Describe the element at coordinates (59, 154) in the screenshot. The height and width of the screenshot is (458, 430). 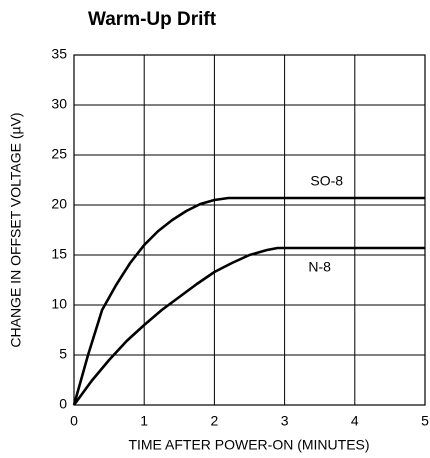
I see `y-tick-label: 25` at that location.